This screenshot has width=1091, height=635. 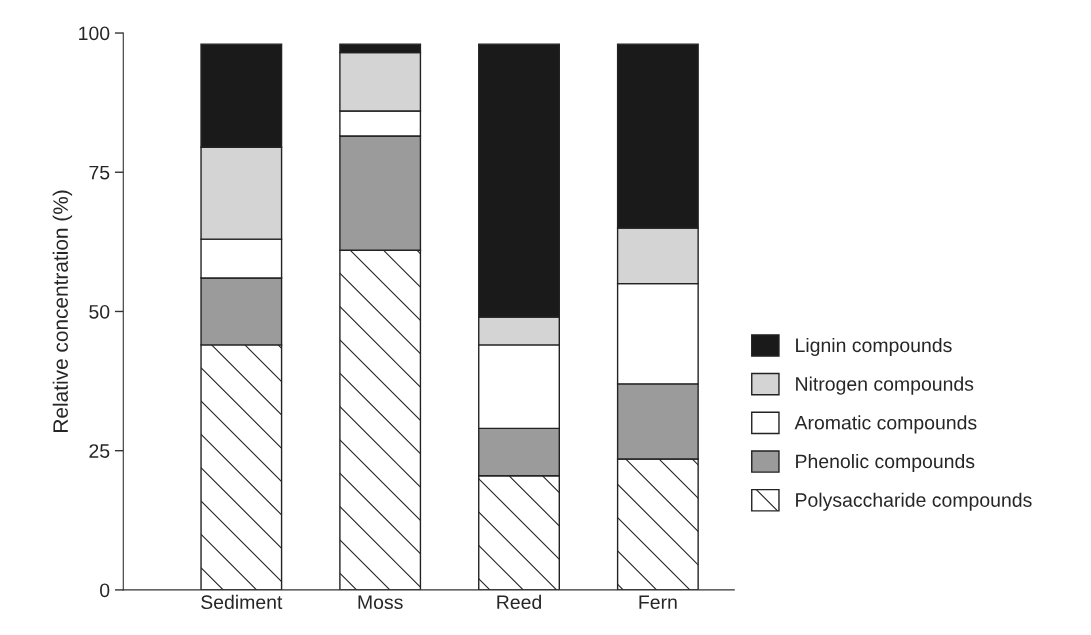 What do you see at coordinates (99, 311) in the screenshot?
I see `y-tick-label: 50` at bounding box center [99, 311].